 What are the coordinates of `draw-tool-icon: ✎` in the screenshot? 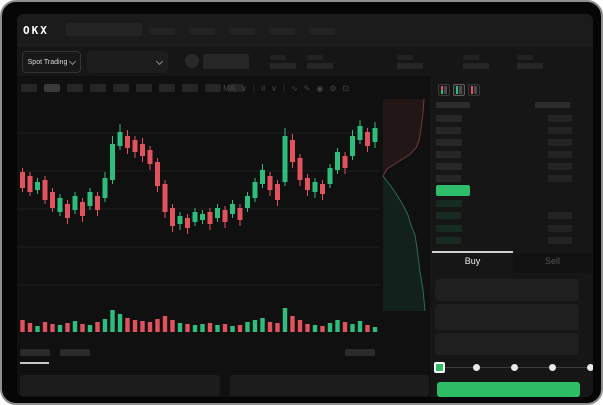 It's located at (307, 88).